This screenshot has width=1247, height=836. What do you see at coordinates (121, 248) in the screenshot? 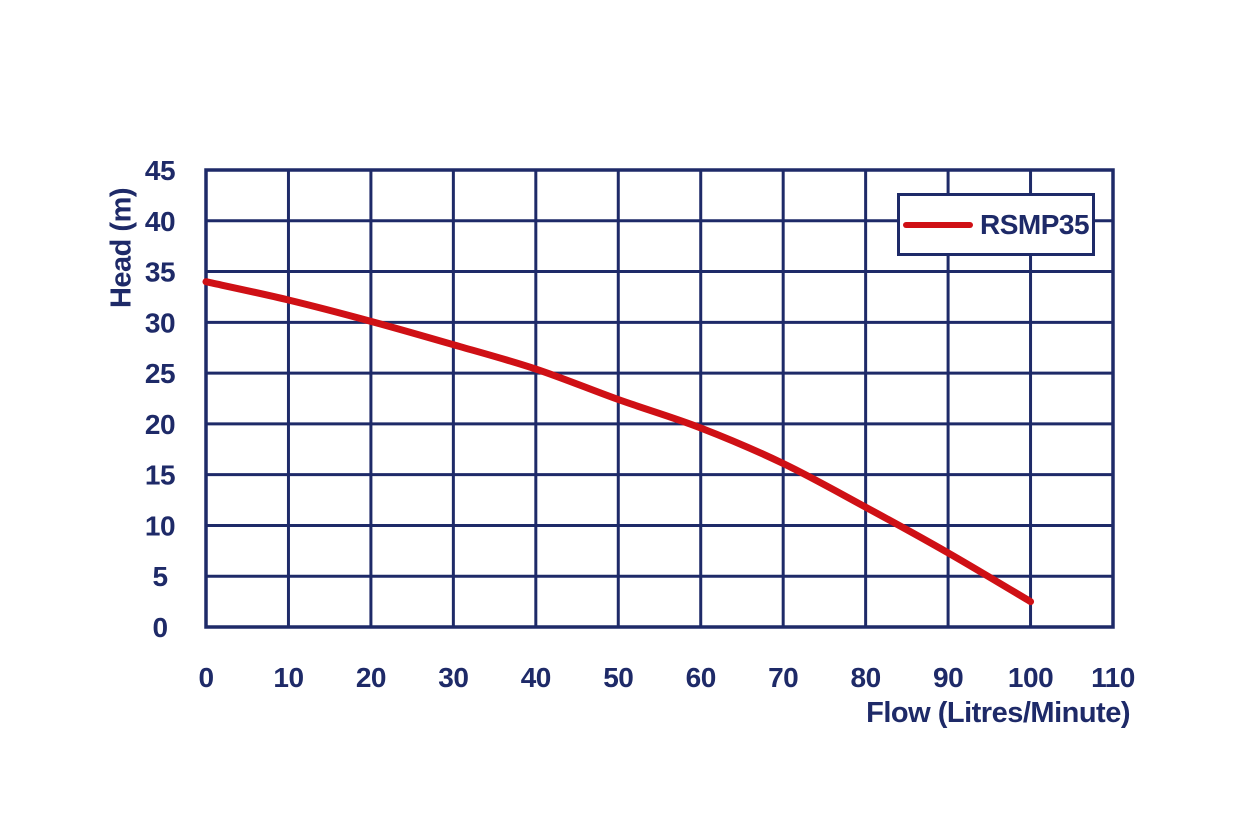
I see `y-axis-title: Head (m)` at bounding box center [121, 248].